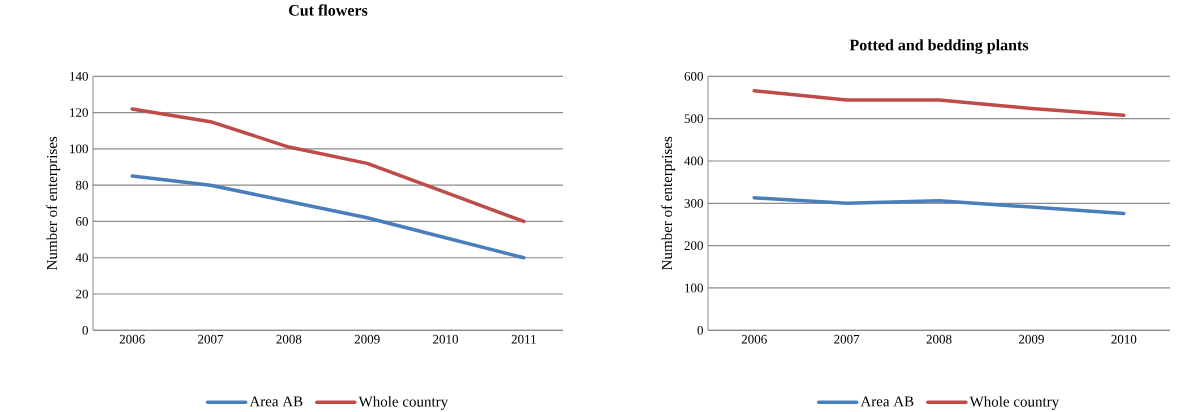 Image resolution: width=1182 pixels, height=412 pixels. What do you see at coordinates (81, 257) in the screenshot?
I see `y-tick-label: 40` at bounding box center [81, 257].